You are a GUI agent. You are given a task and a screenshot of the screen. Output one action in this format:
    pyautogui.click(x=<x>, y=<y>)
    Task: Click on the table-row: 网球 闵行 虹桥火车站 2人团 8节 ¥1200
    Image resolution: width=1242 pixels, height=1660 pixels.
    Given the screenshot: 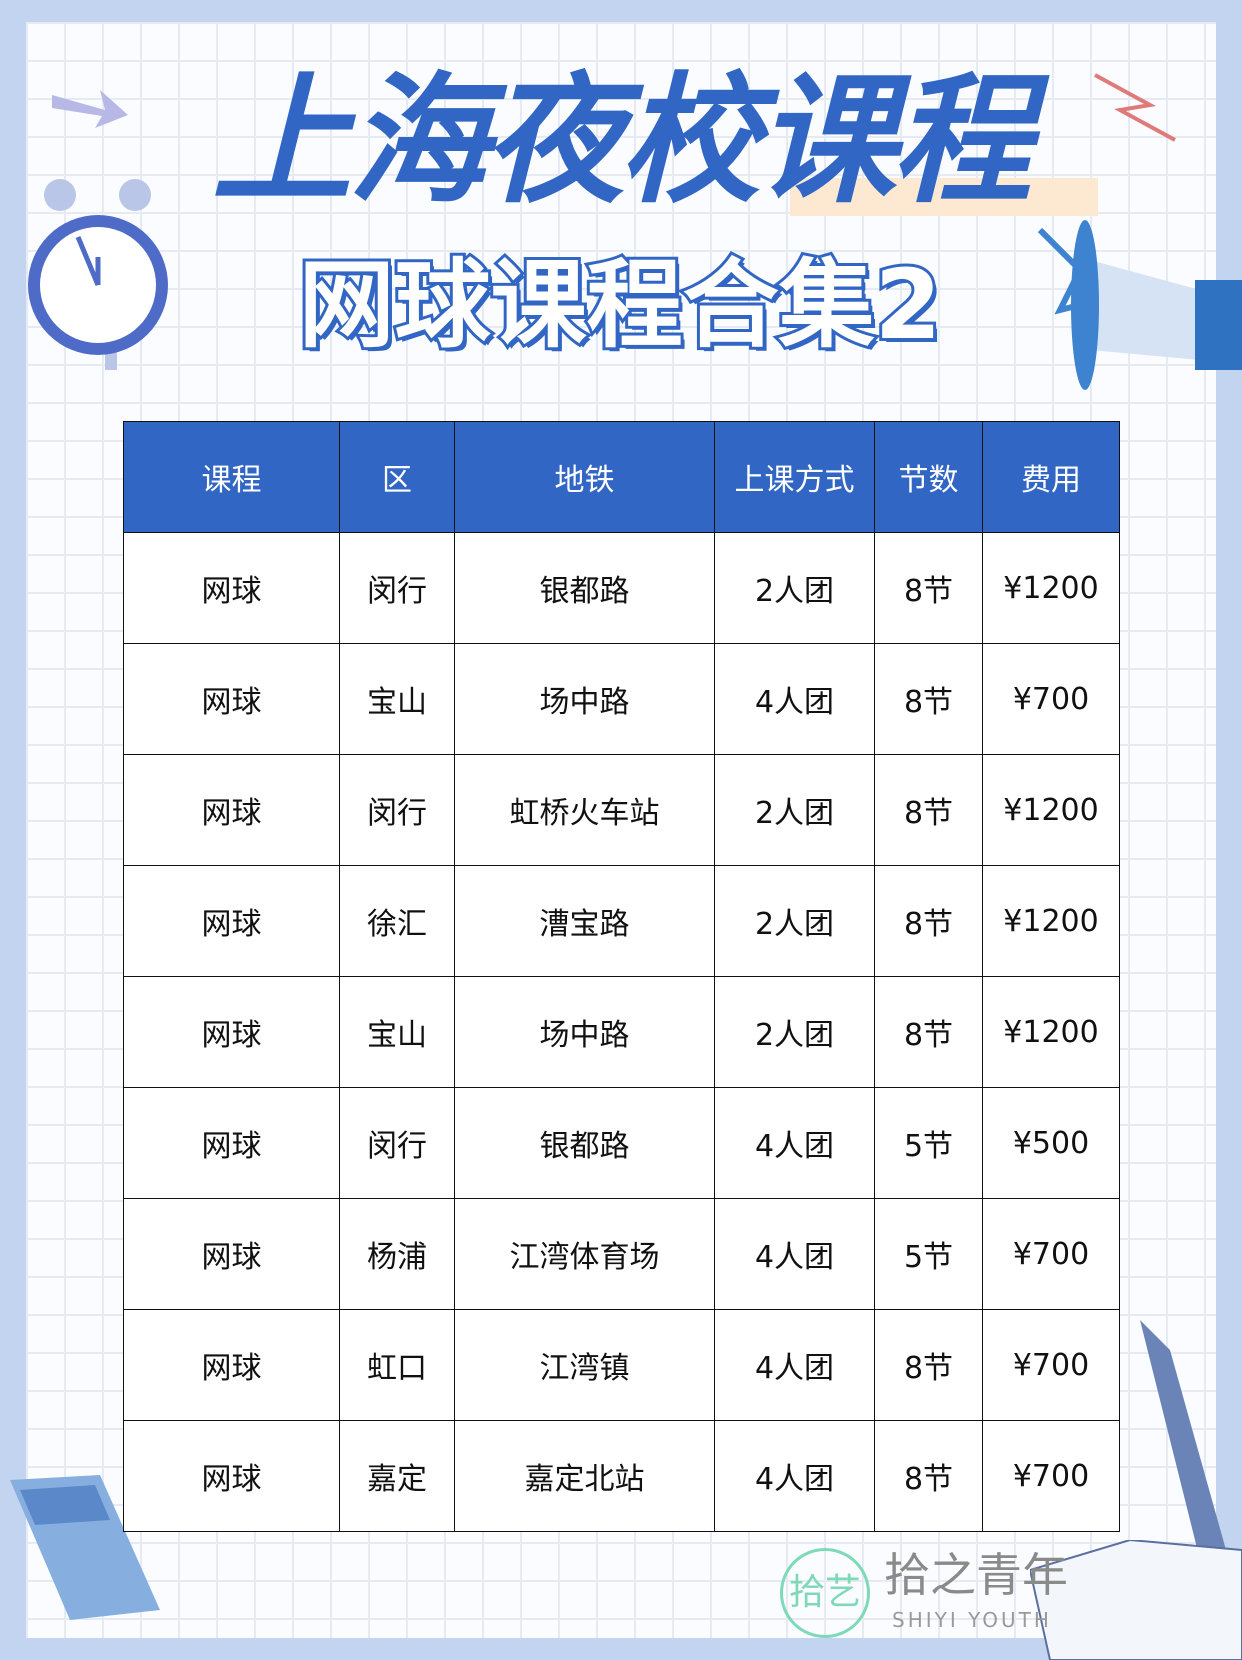 What is the action you would take?
    pyautogui.click(x=621, y=810)
    